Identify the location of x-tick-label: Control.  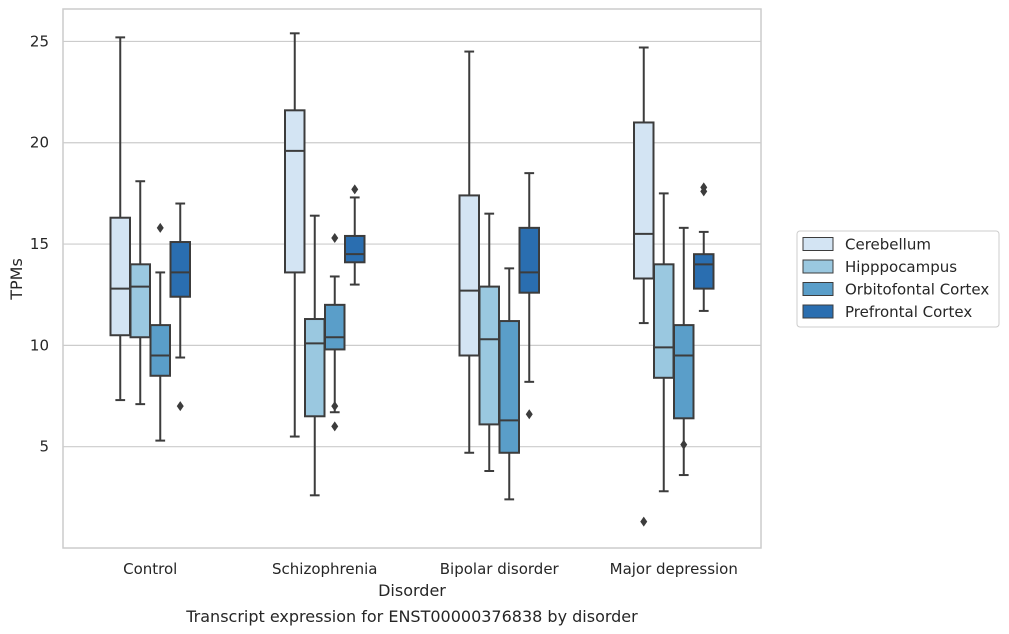
(150, 569).